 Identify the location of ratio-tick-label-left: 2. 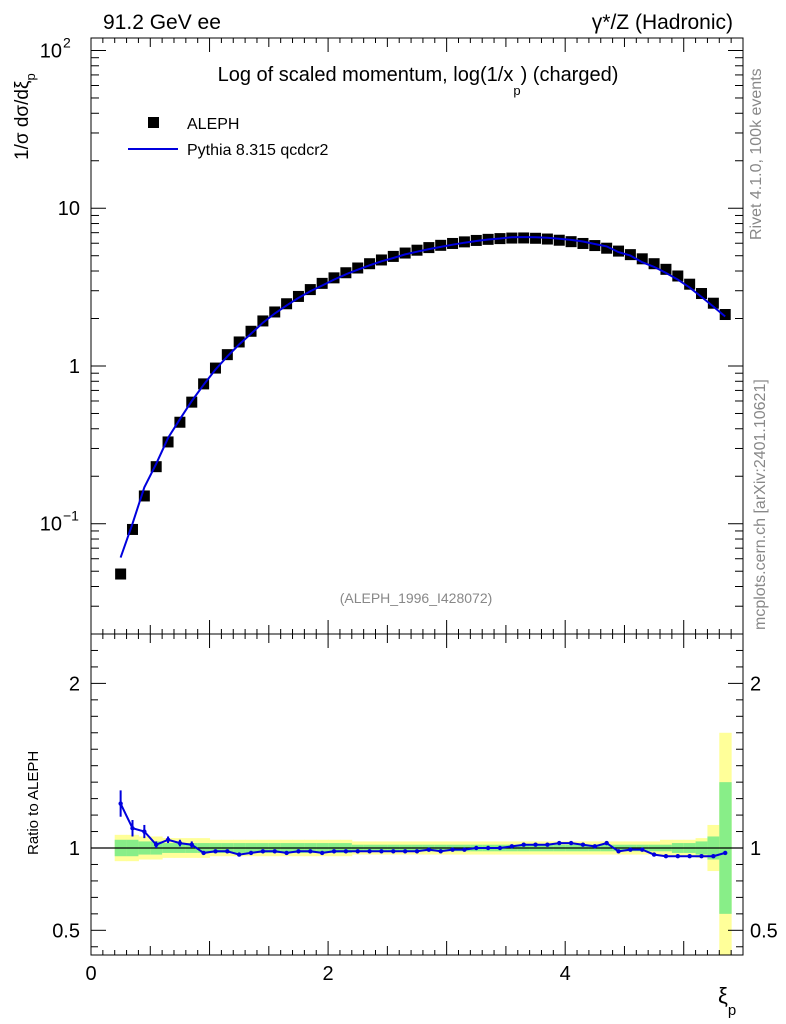
(74, 684).